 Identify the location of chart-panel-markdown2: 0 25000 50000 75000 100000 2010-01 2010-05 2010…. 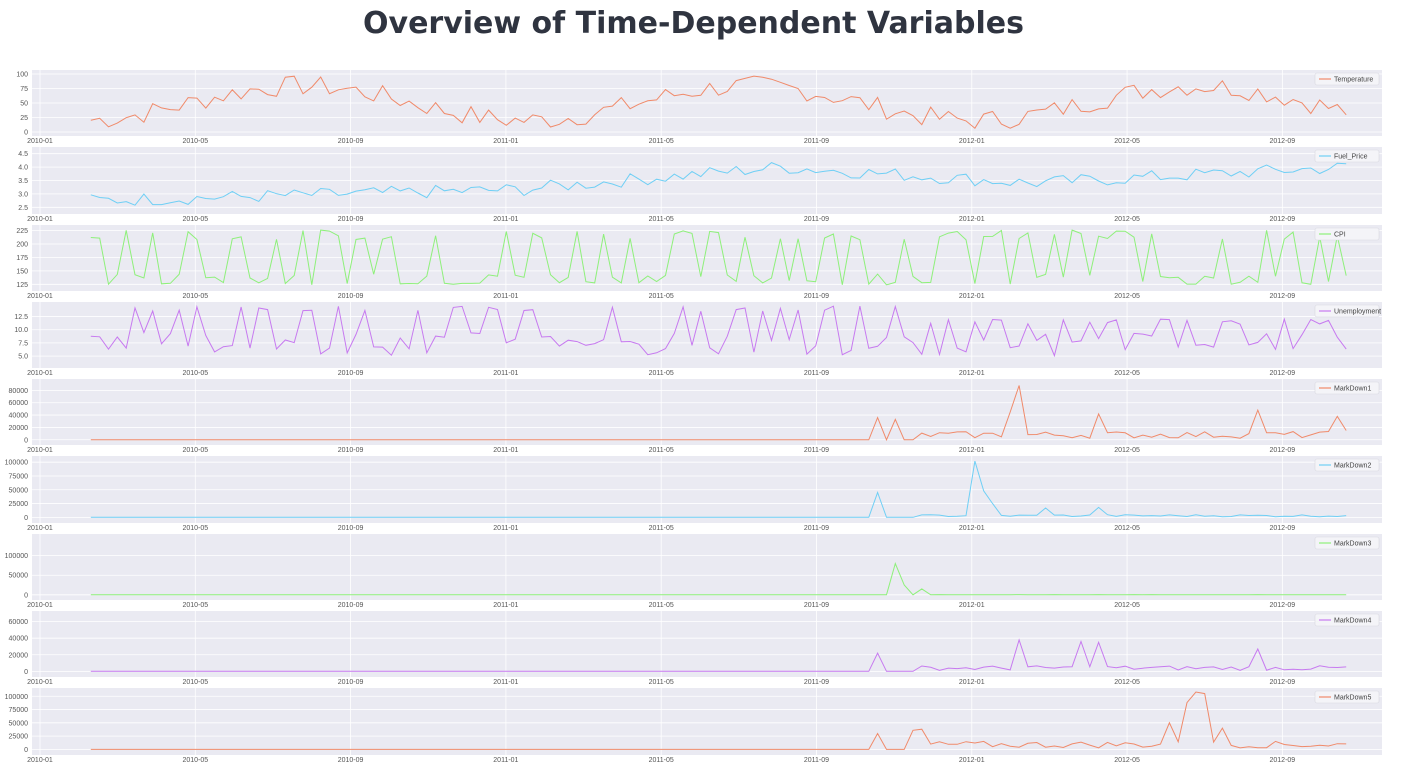
(693, 494).